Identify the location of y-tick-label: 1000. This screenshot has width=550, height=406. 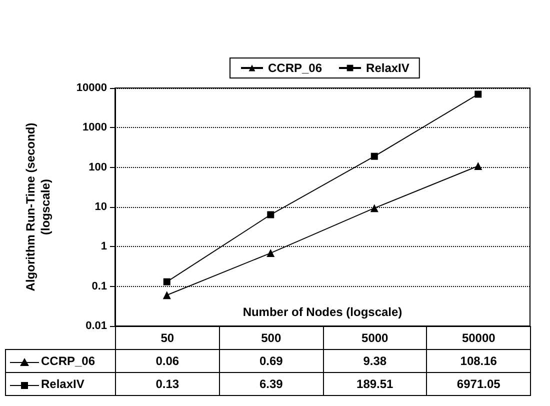
(94, 128).